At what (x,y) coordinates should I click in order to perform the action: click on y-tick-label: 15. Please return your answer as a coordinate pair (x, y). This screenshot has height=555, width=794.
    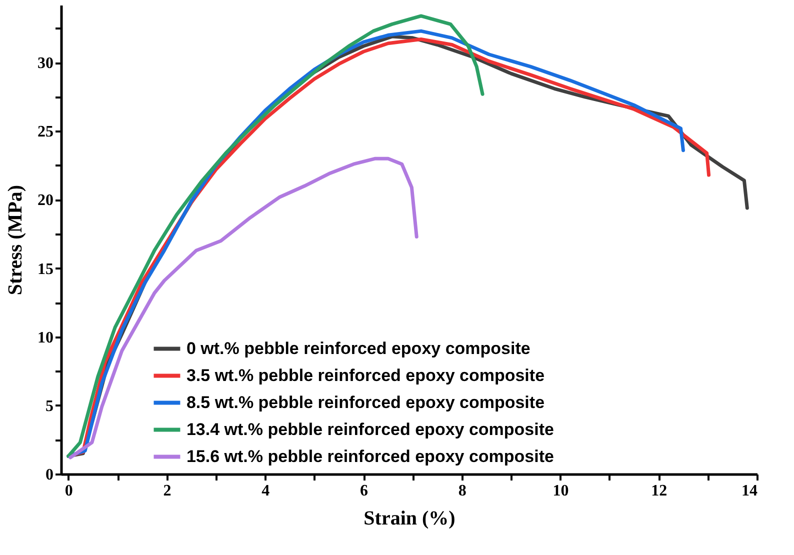
    Looking at the image, I should click on (46, 269).